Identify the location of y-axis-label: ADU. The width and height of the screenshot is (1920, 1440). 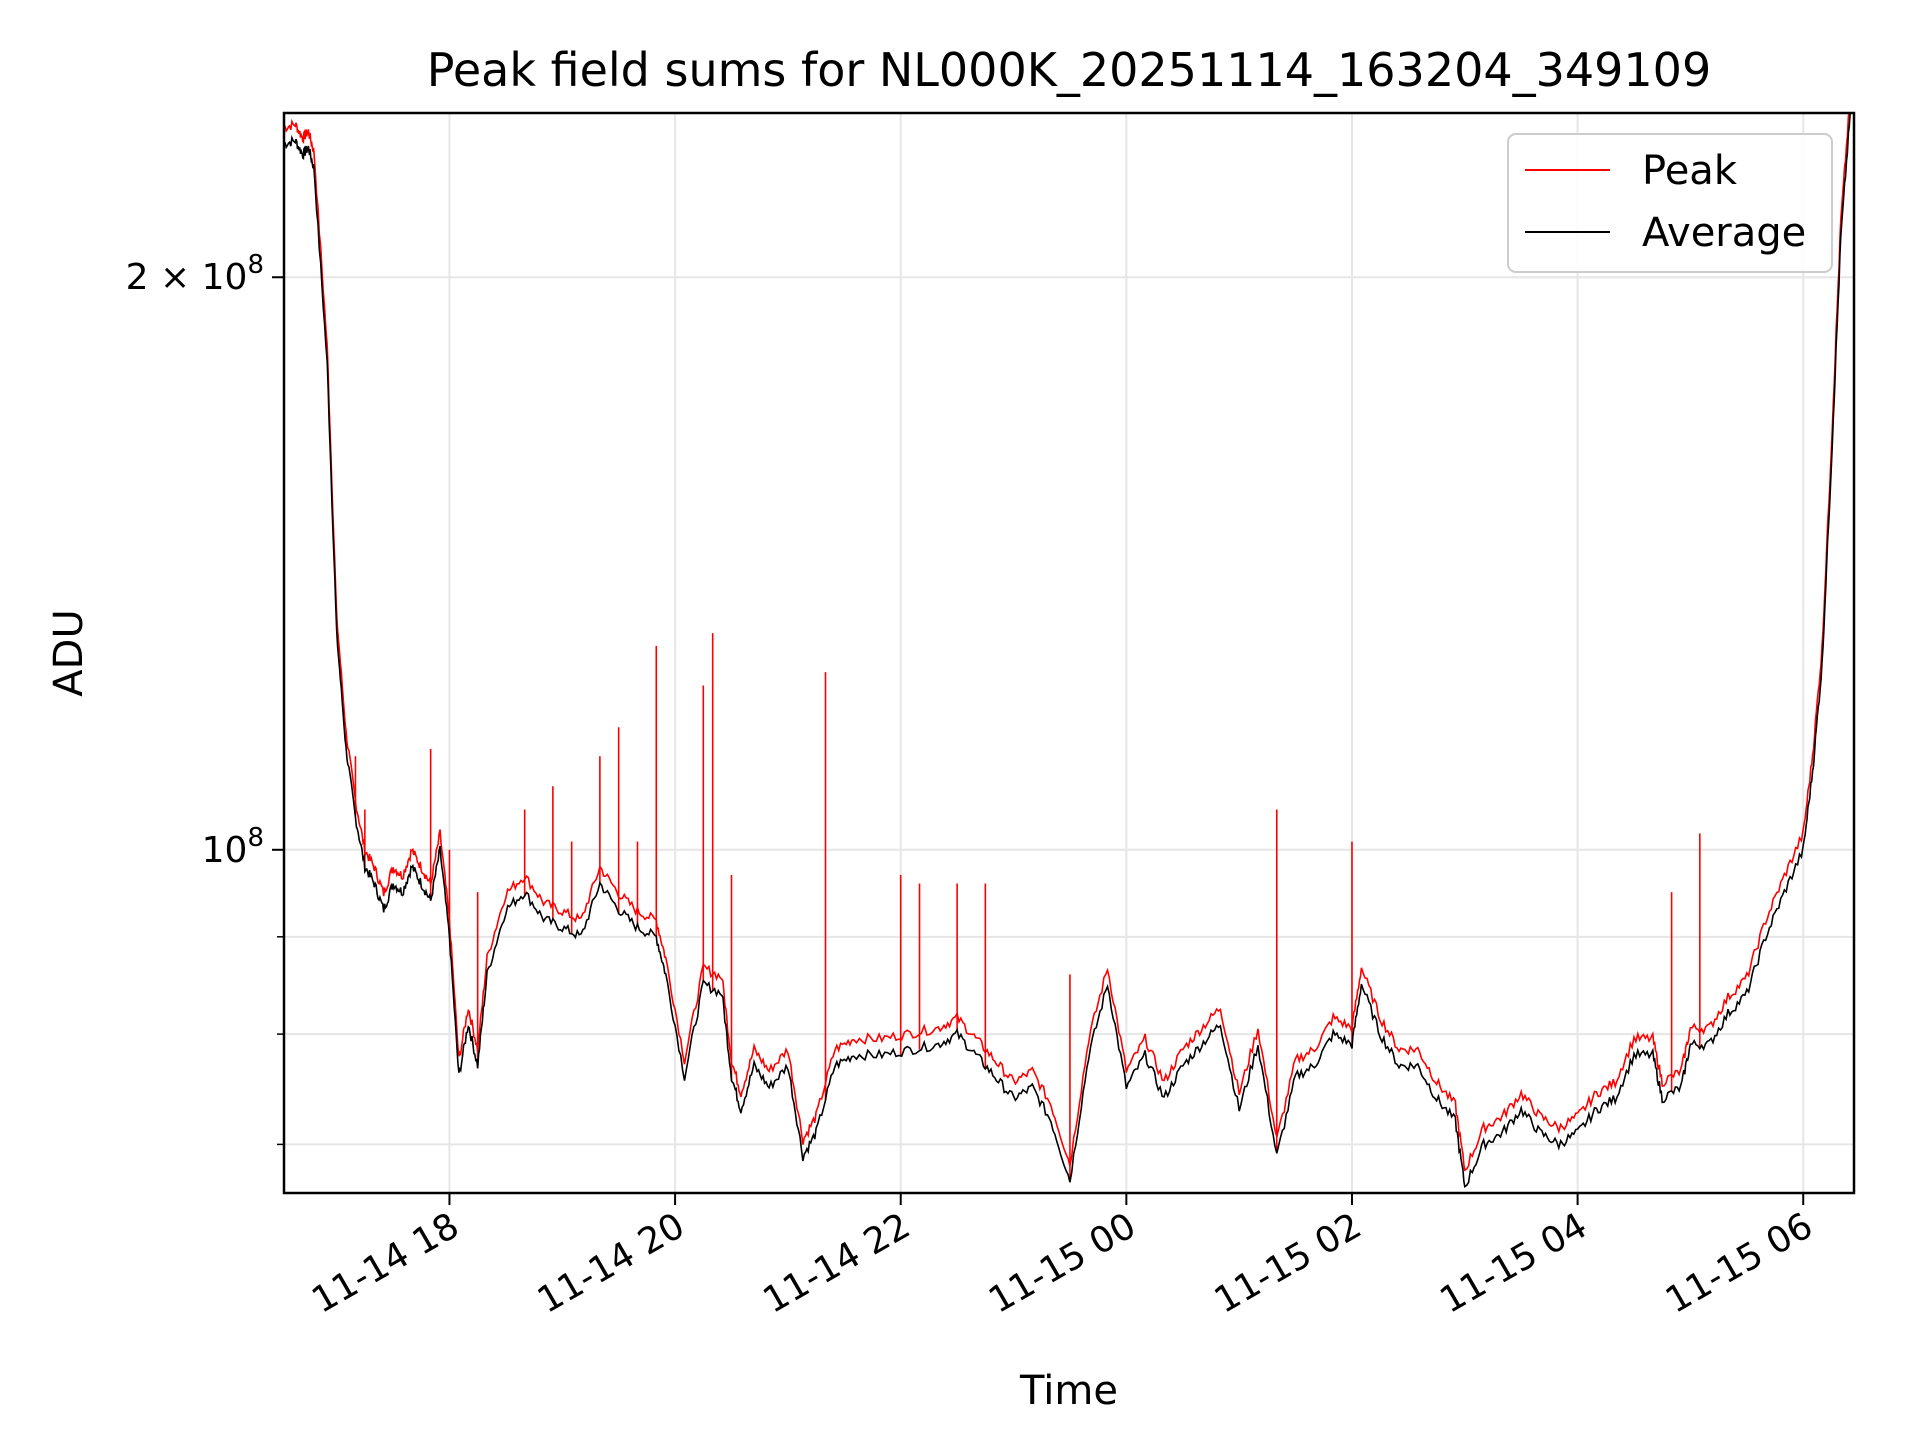
(69, 652).